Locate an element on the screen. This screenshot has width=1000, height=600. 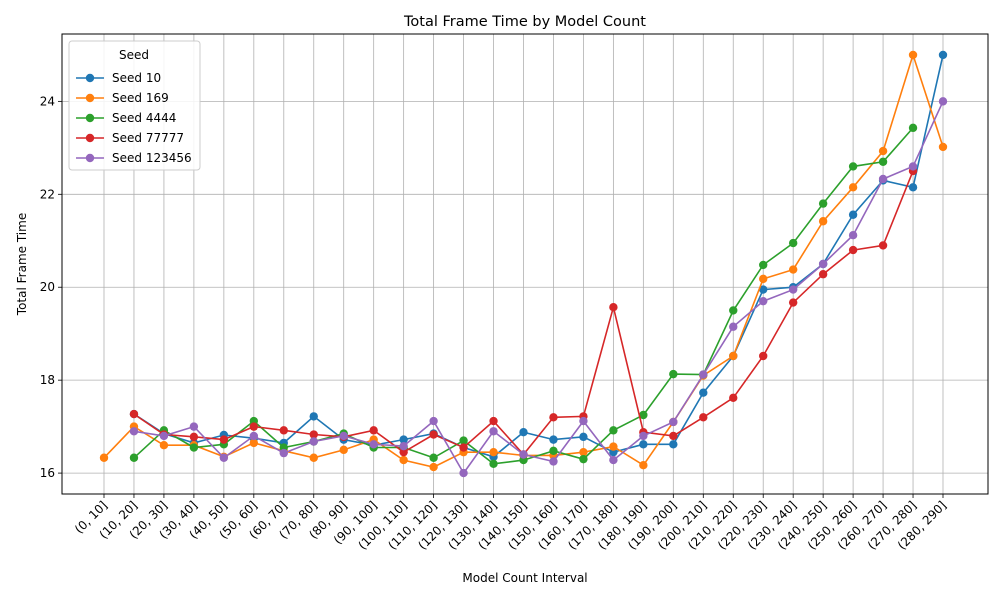
legend-entry: Seed 169 is located at coordinates (122, 98).